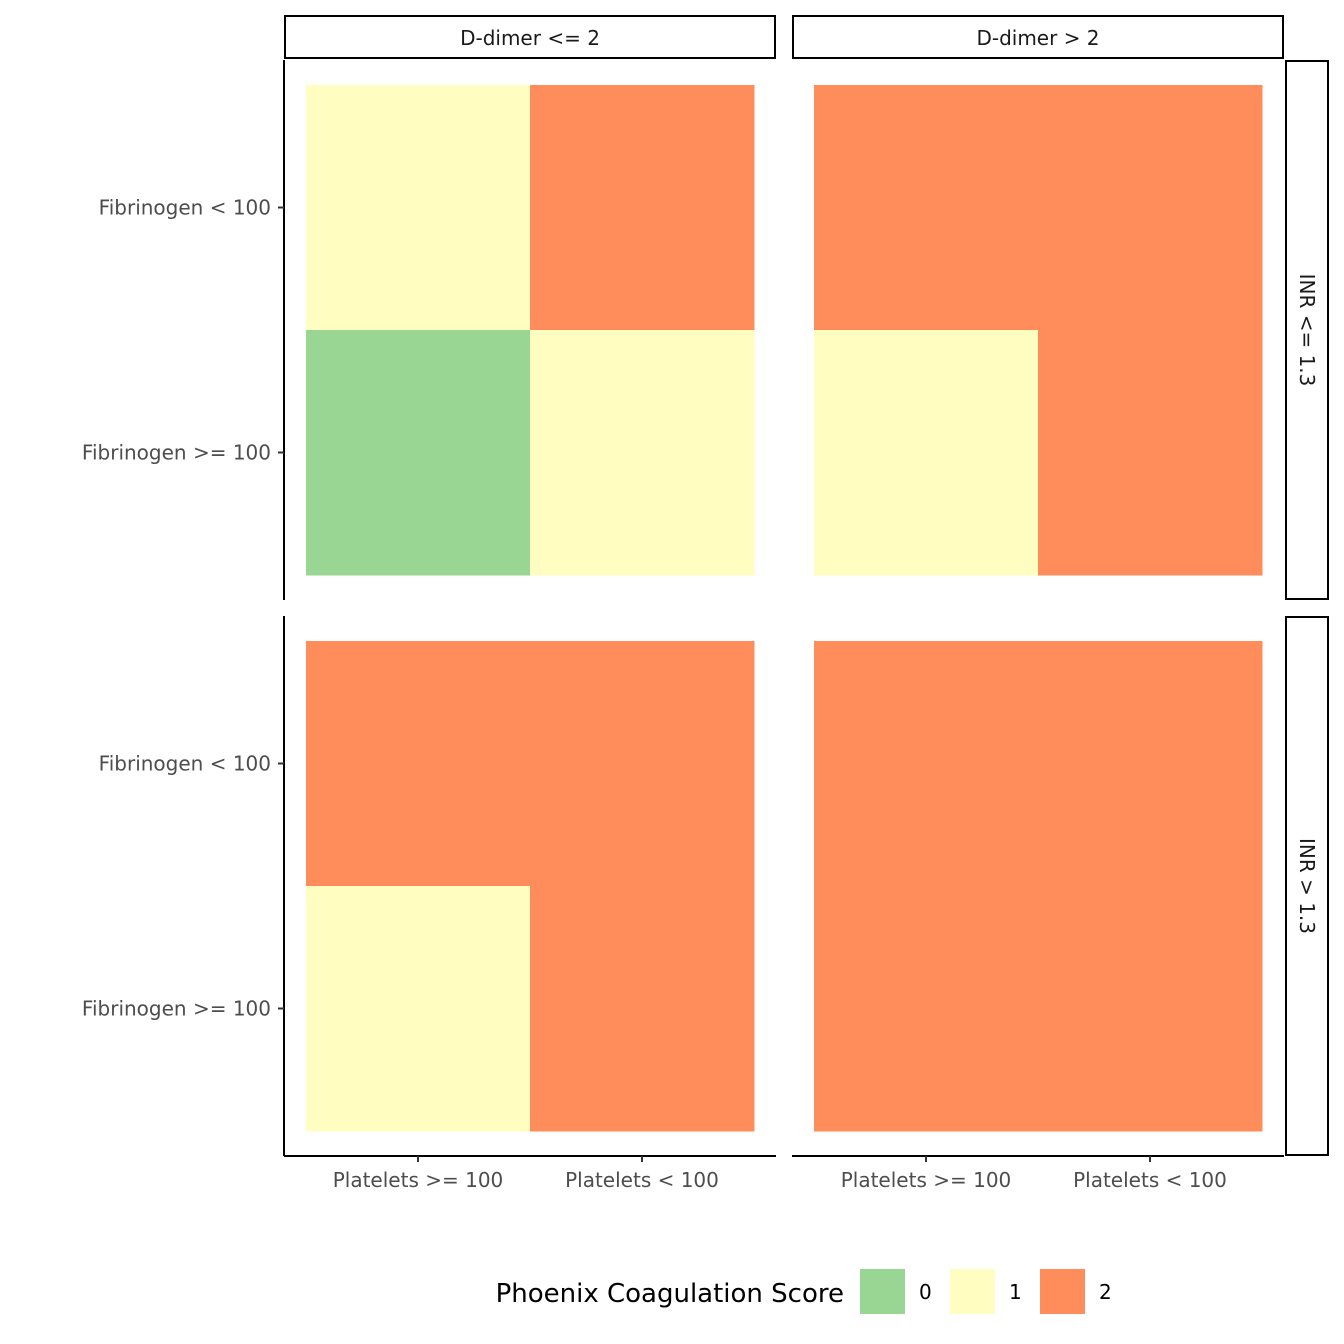 Image resolution: width=1344 pixels, height=1344 pixels. What do you see at coordinates (925, 1292) in the screenshot?
I see `legend-label: 0` at bounding box center [925, 1292].